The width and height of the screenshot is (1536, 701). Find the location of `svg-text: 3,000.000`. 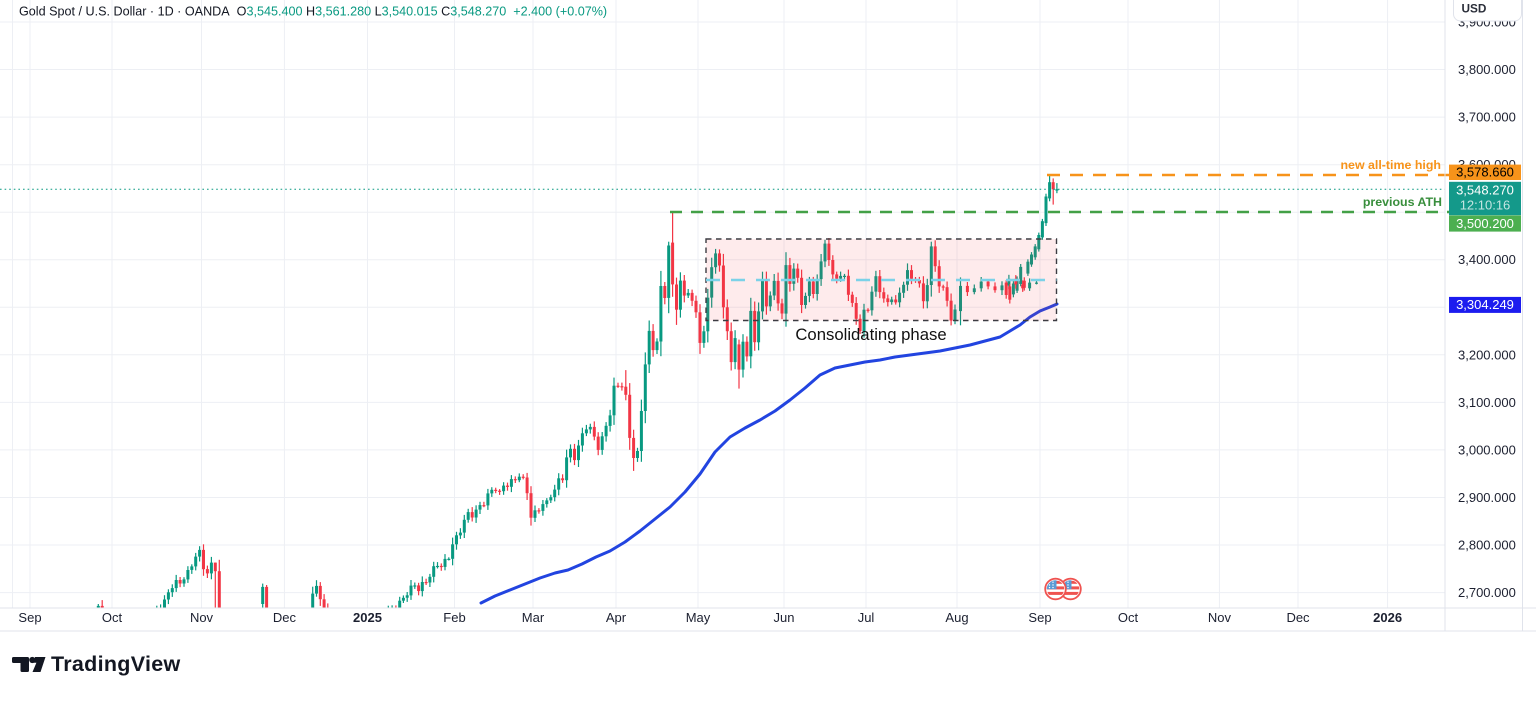

svg-text: 3,000.000 is located at coordinates (1487, 449).